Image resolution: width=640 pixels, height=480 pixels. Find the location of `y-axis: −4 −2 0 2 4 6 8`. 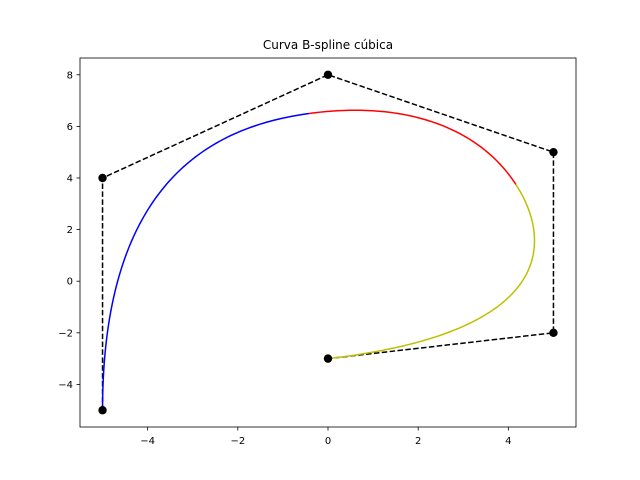

y-axis: −4 −2 0 2 4 6 8 is located at coordinates (69, 230).